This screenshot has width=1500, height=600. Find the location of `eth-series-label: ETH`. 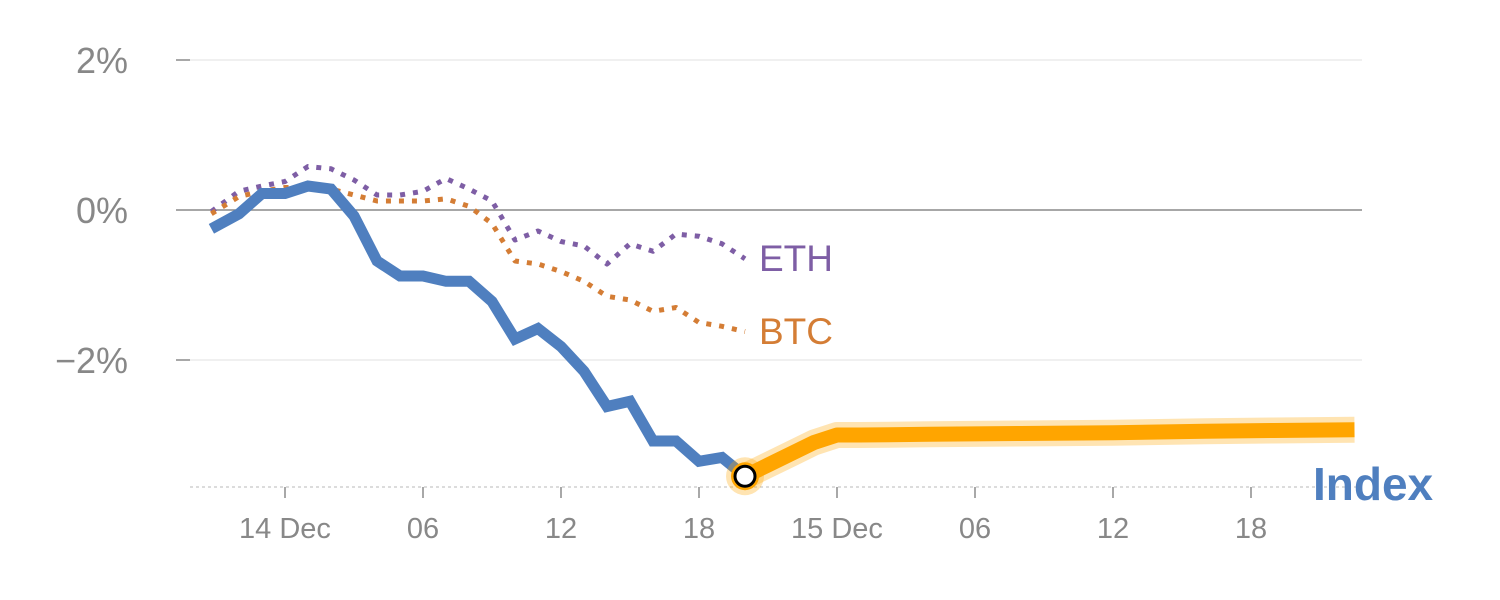

eth-series-label: ETH is located at coordinates (796, 258).